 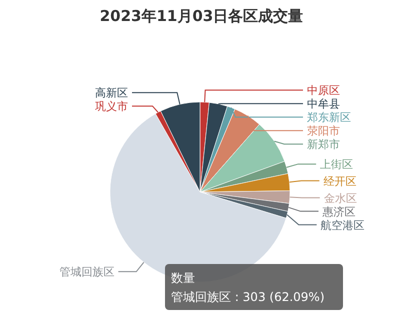 I want to click on slice-label: 中牟县, so click(x=323, y=104).